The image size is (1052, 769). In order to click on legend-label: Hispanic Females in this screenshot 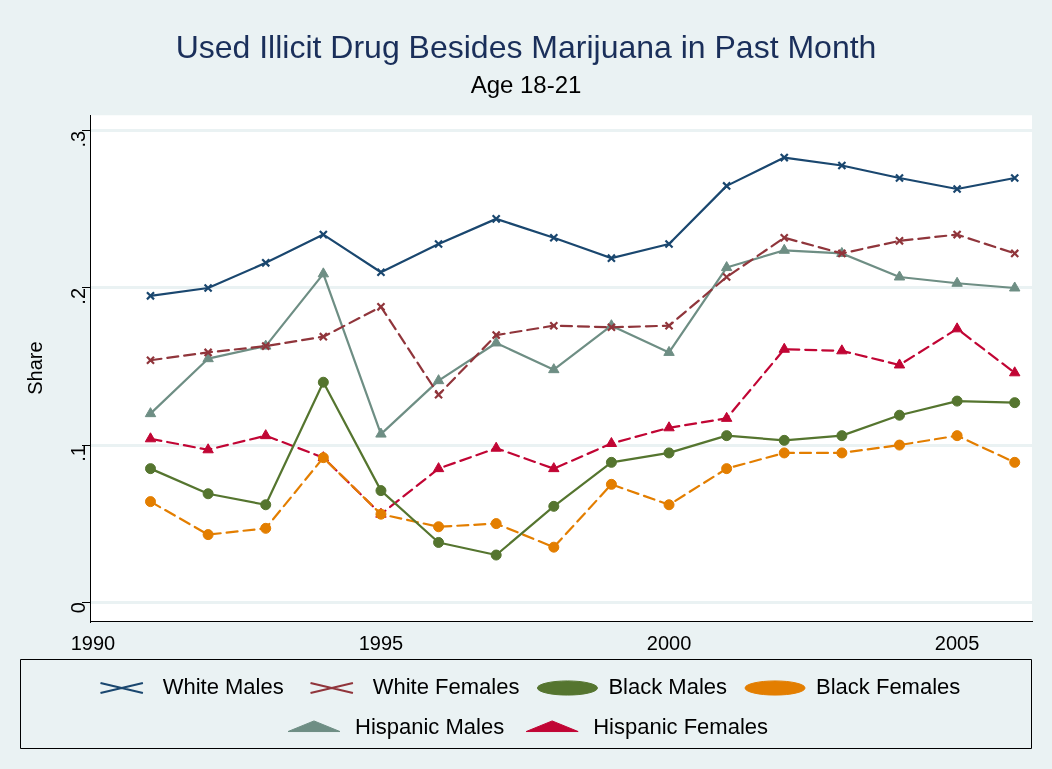, I will do `click(681, 727)`.